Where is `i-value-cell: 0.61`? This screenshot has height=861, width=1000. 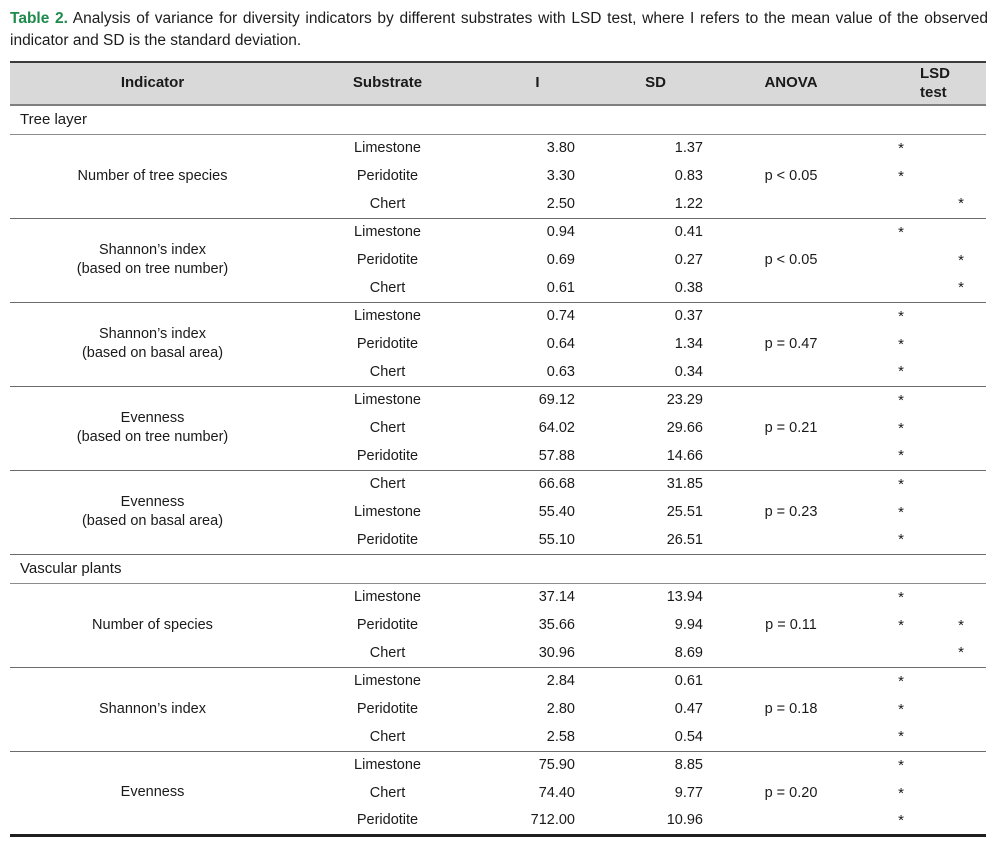 i-value-cell: 0.61 is located at coordinates (560, 287).